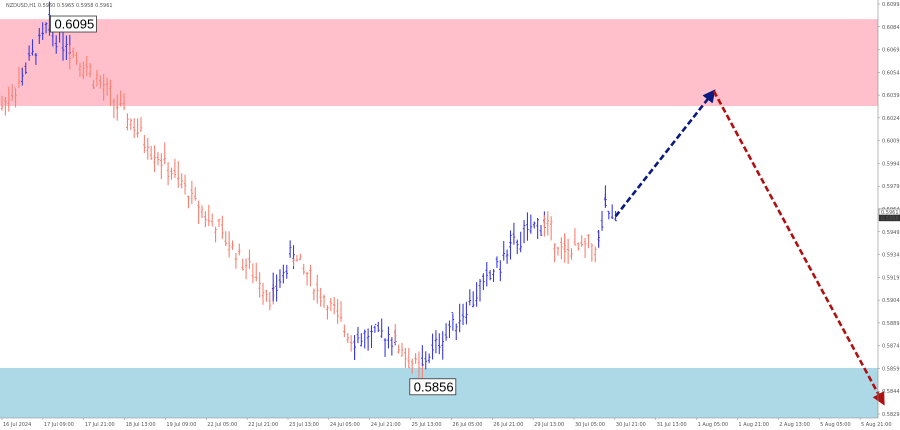 The image size is (900, 430). I want to click on y-tick-label: 0.5979, so click(891, 187).